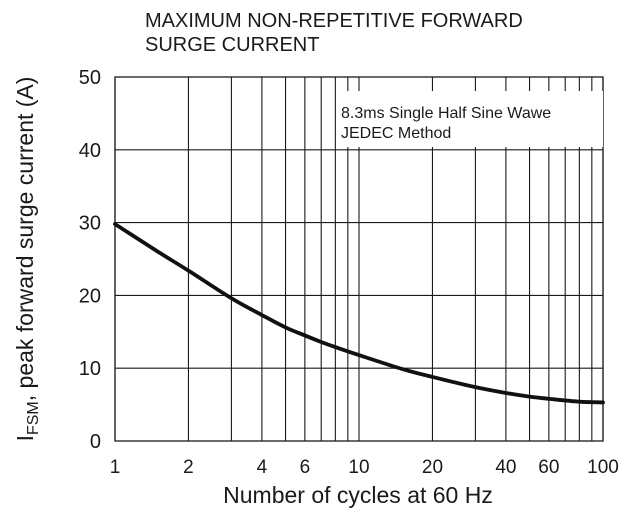 This screenshot has height=517, width=623. What do you see at coordinates (95, 442) in the screenshot?
I see `y-tick-label: 0` at bounding box center [95, 442].